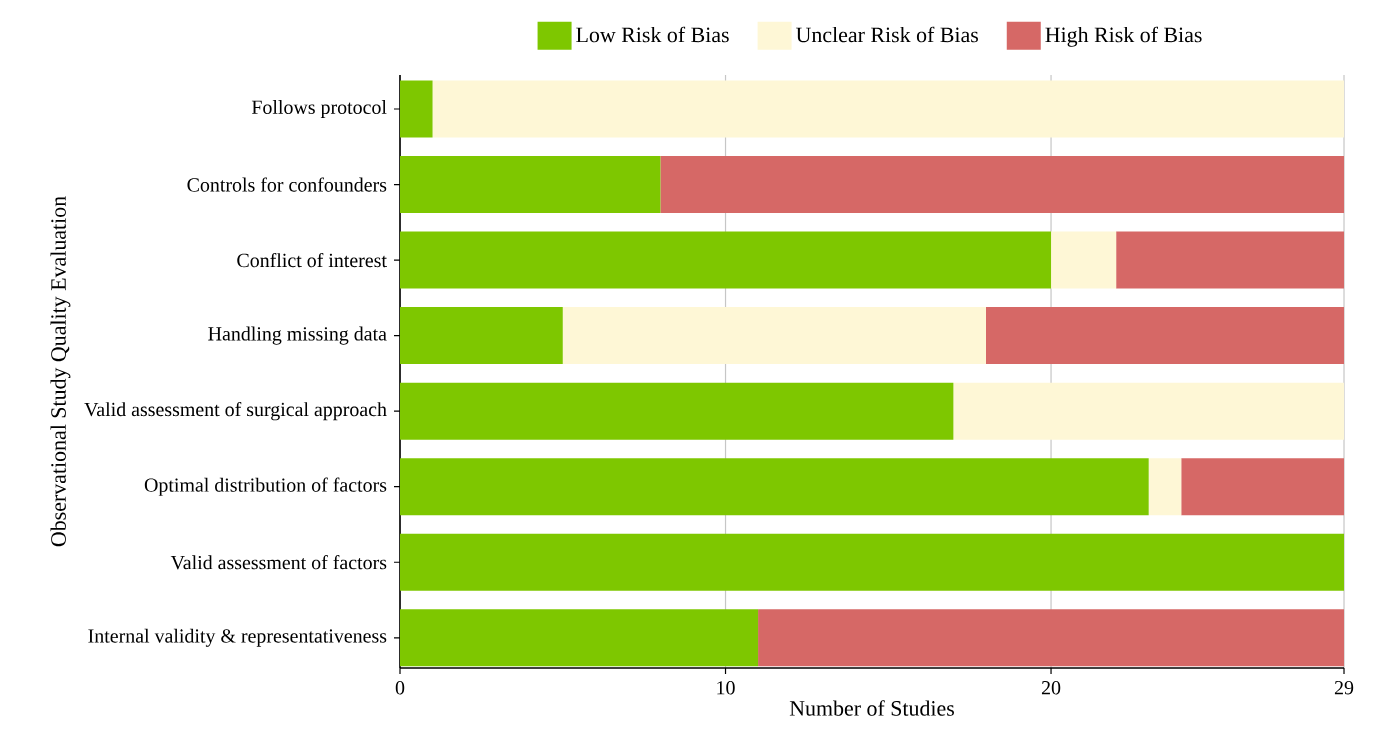 This screenshot has width=1373, height=731. What do you see at coordinates (297, 335) in the screenshot?
I see `y-tick-label: Handling missing data` at bounding box center [297, 335].